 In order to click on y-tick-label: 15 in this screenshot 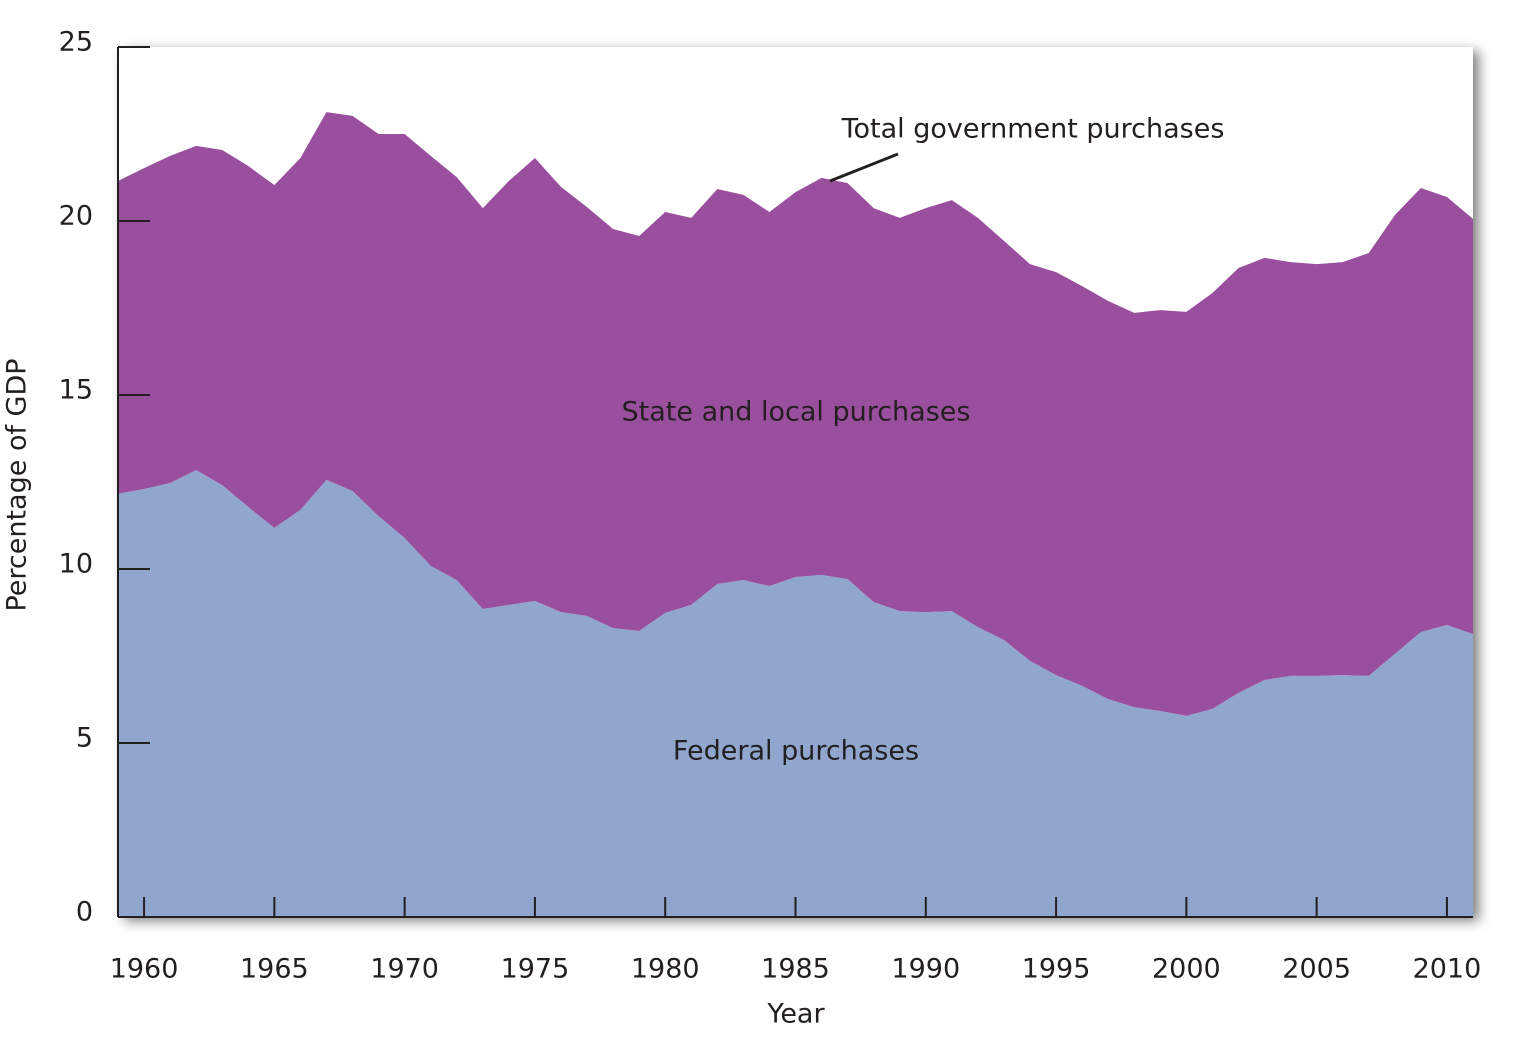, I will do `click(76, 390)`.